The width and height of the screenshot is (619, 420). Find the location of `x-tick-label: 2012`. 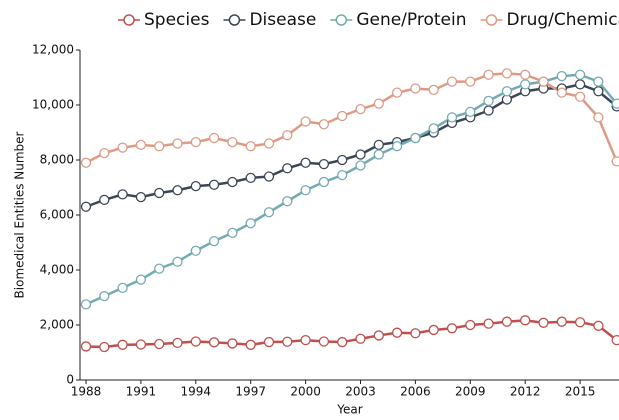

x-tick-label: 2012 is located at coordinates (525, 392).